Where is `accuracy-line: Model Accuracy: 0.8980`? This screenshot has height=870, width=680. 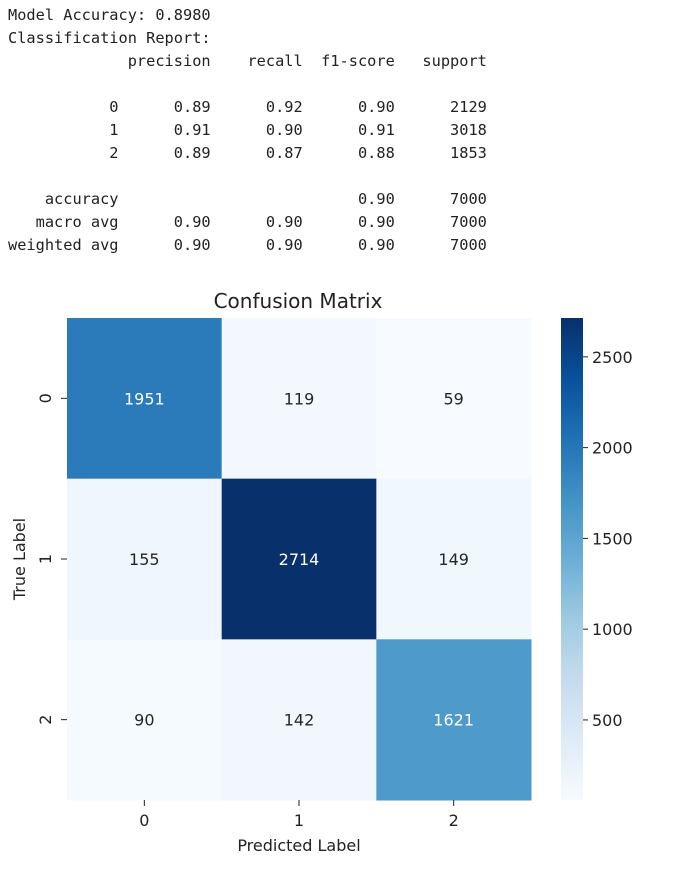 accuracy-line: Model Accuracy: 0.8980 is located at coordinates (109, 15).